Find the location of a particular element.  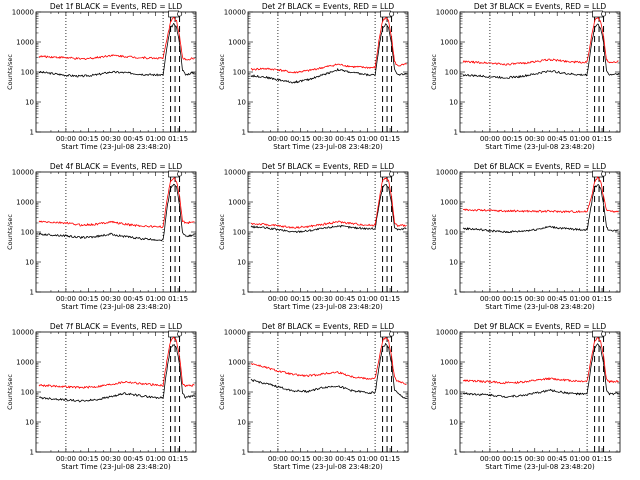

chart-title: Det 8f BLACK = Events, RED = LLD is located at coordinates (328, 326).